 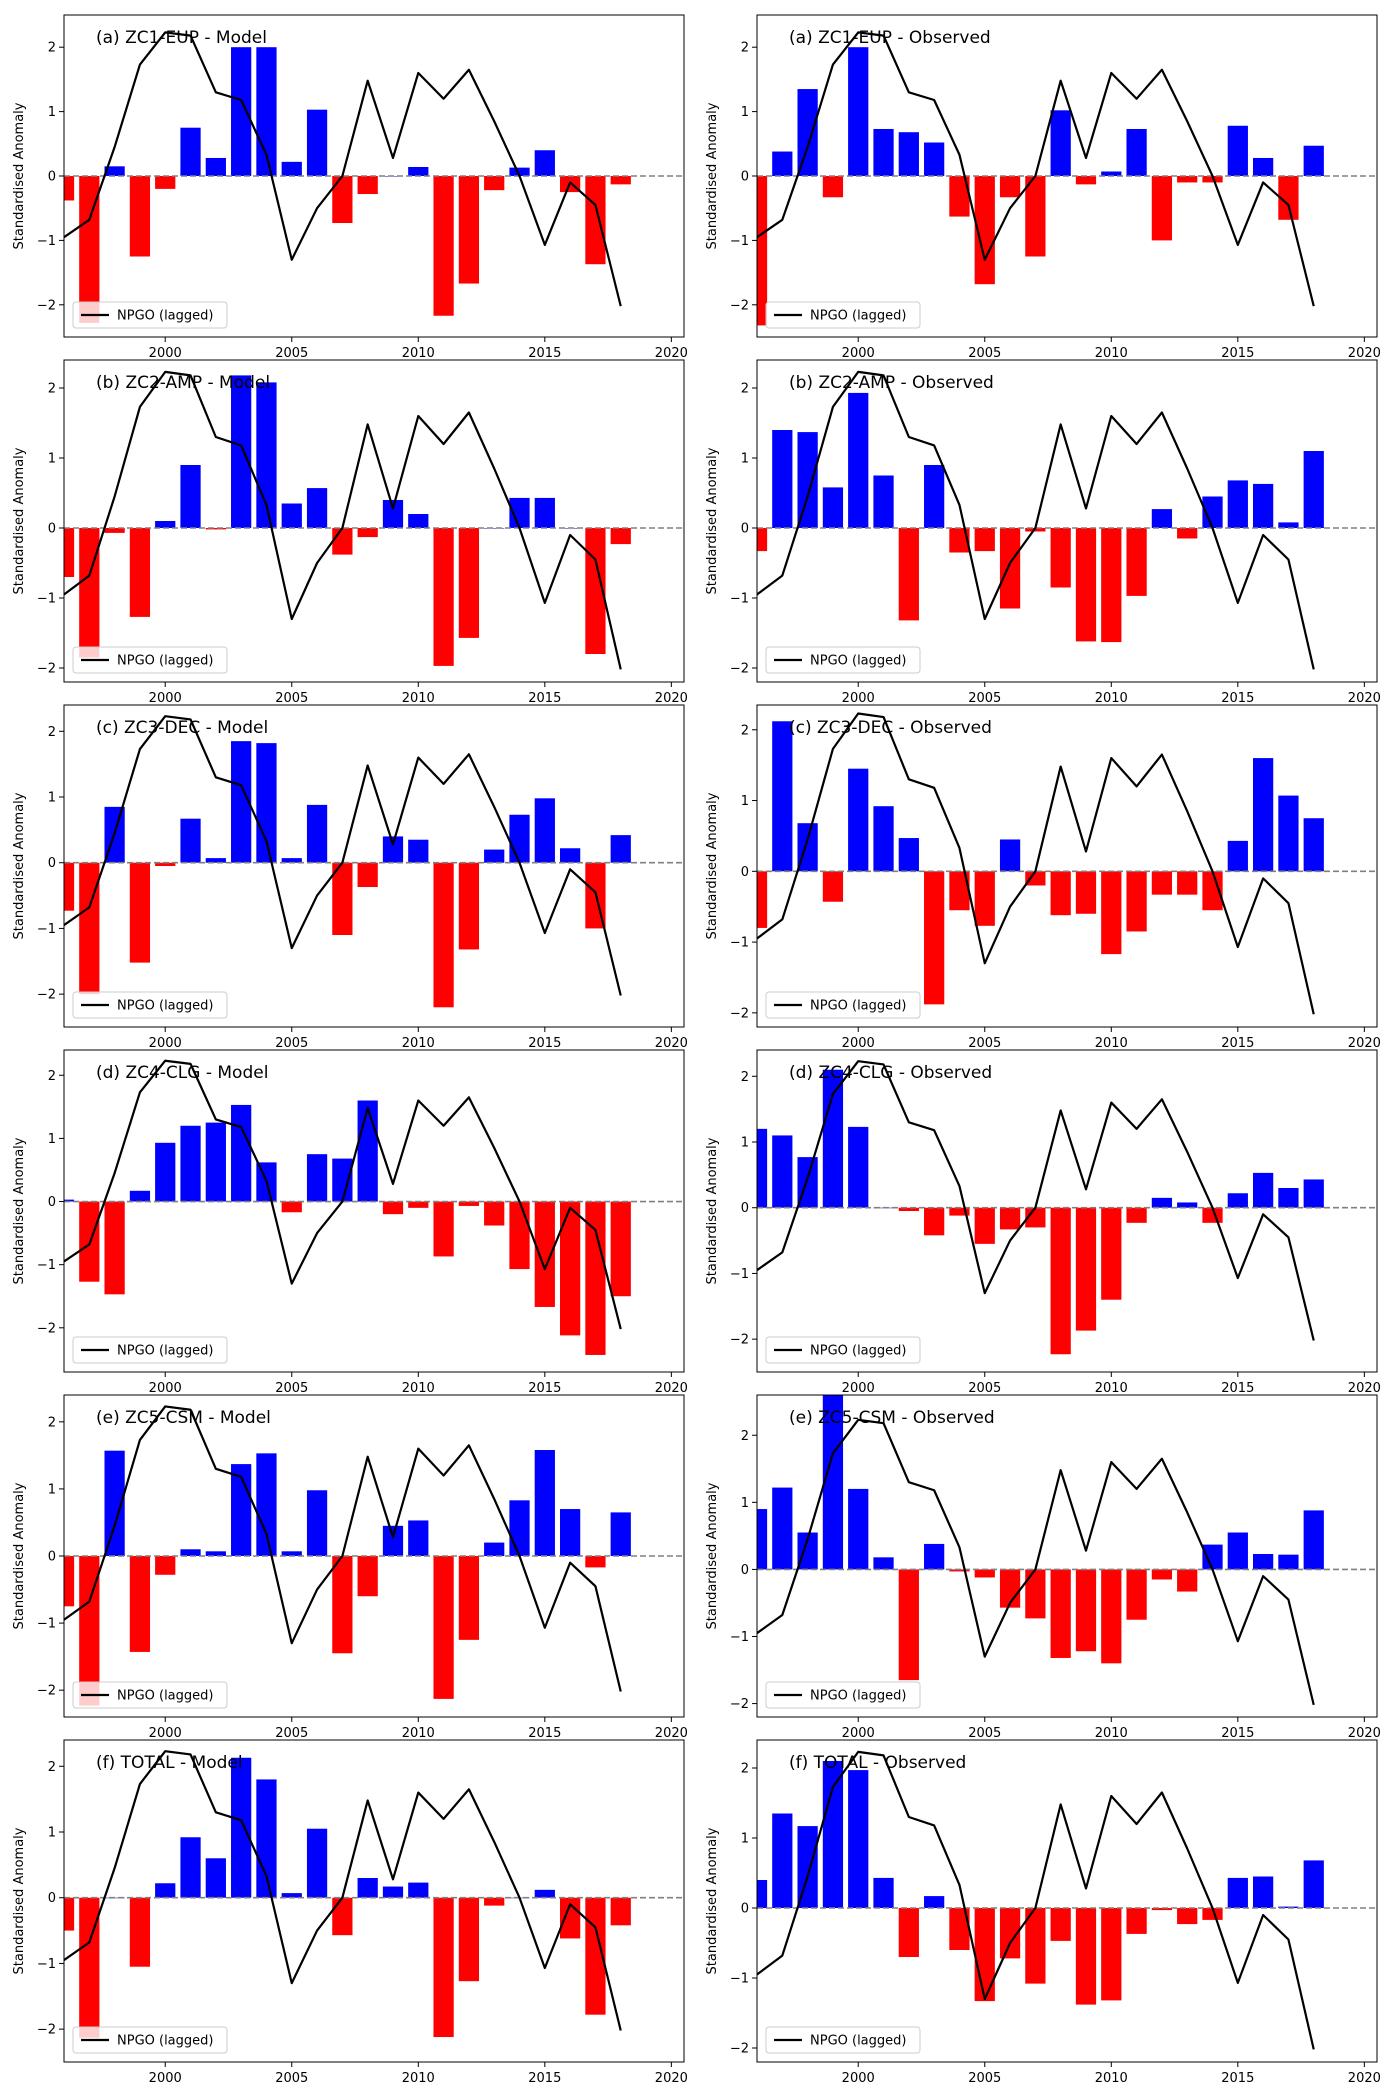 What do you see at coordinates (46, 929) in the screenshot?
I see `y-tick-label: −1` at bounding box center [46, 929].